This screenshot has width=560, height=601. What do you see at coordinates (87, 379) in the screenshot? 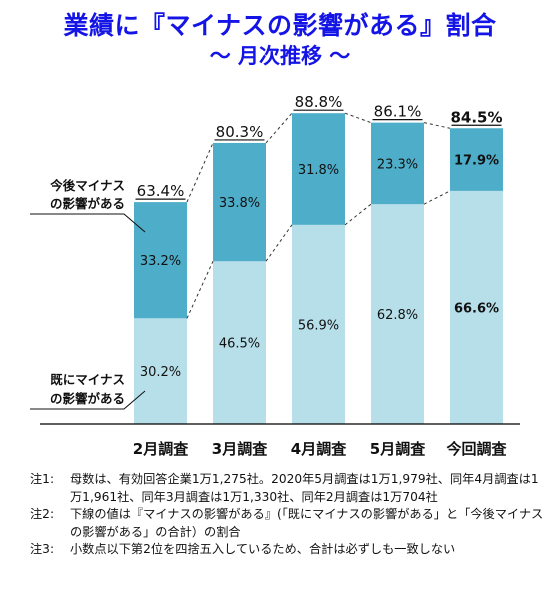
I see `series-label-existing: 既にマイナス` at bounding box center [87, 379].